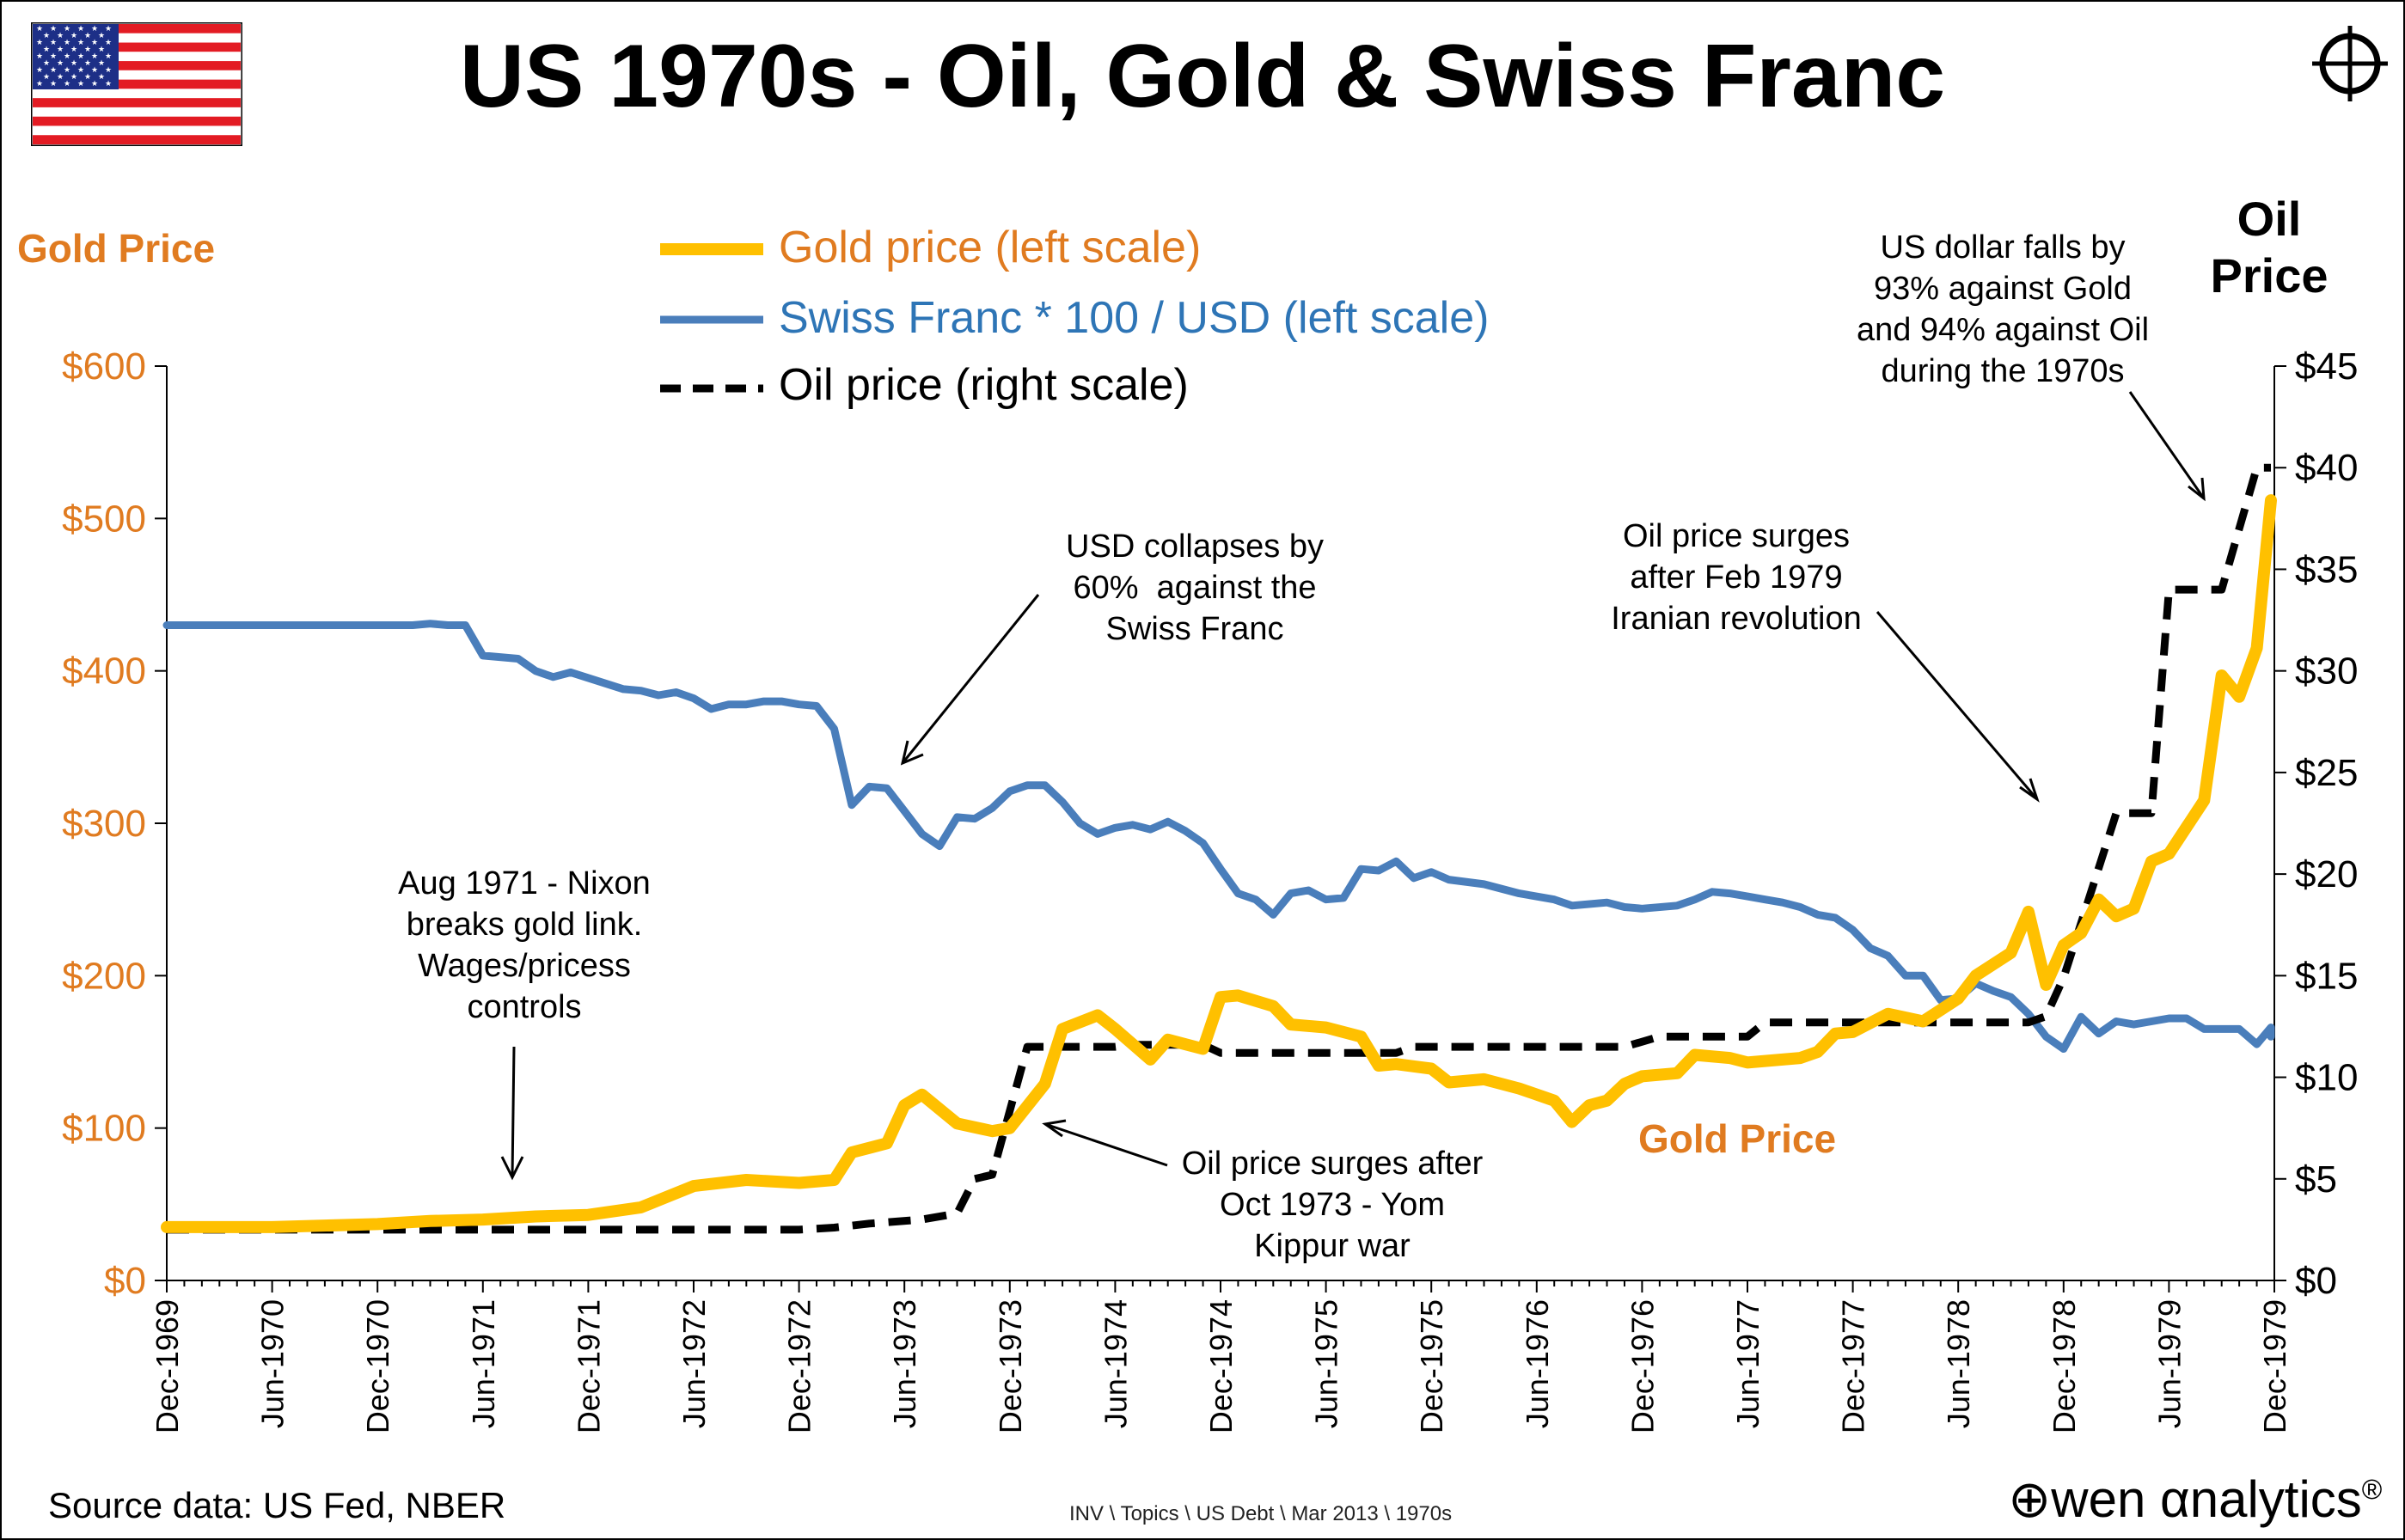  Describe the element at coordinates (513, 1112) in the screenshot. I see `arrow-nixon` at that location.